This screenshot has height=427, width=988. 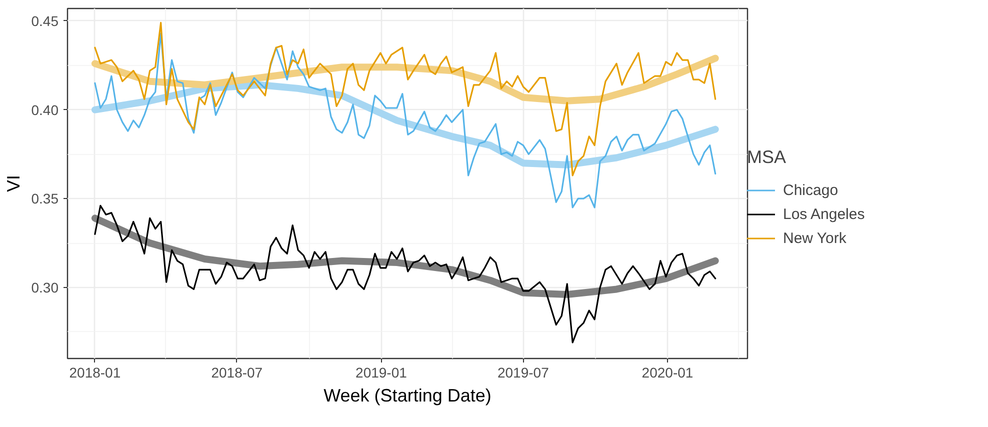 What do you see at coordinates (408, 396) in the screenshot?
I see `x-axis-title: Week (Starting Date)` at bounding box center [408, 396].